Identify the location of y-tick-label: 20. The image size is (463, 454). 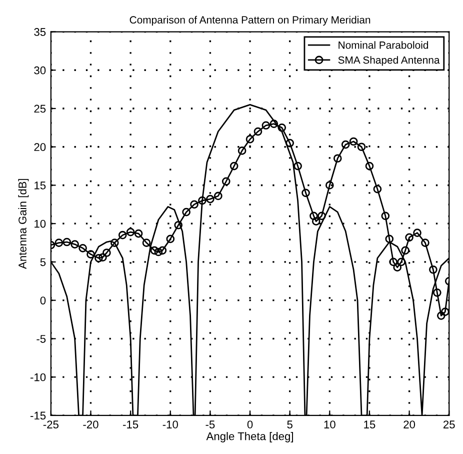
(40, 147).